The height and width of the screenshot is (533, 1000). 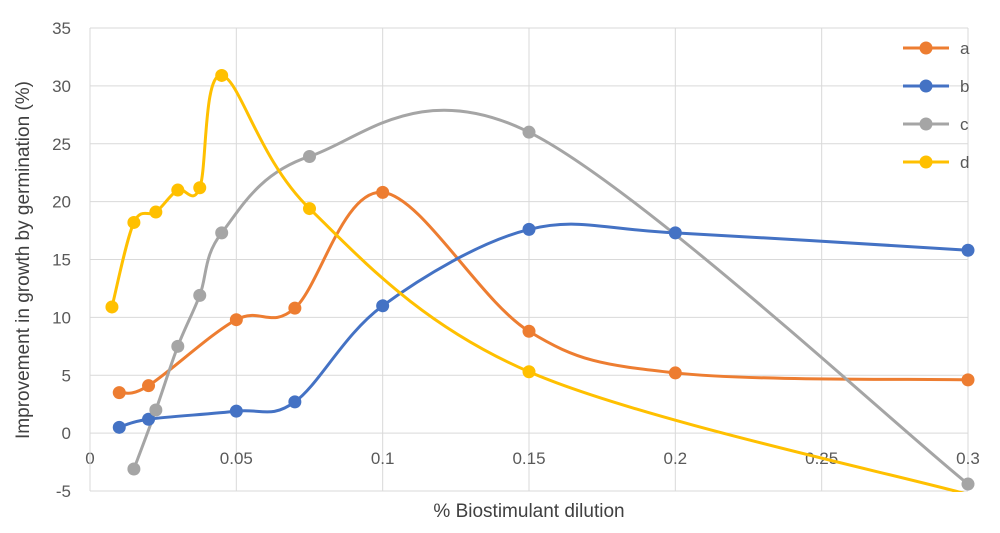 I want to click on x-axis-label: % Biostimulant dilution, so click(x=528, y=511).